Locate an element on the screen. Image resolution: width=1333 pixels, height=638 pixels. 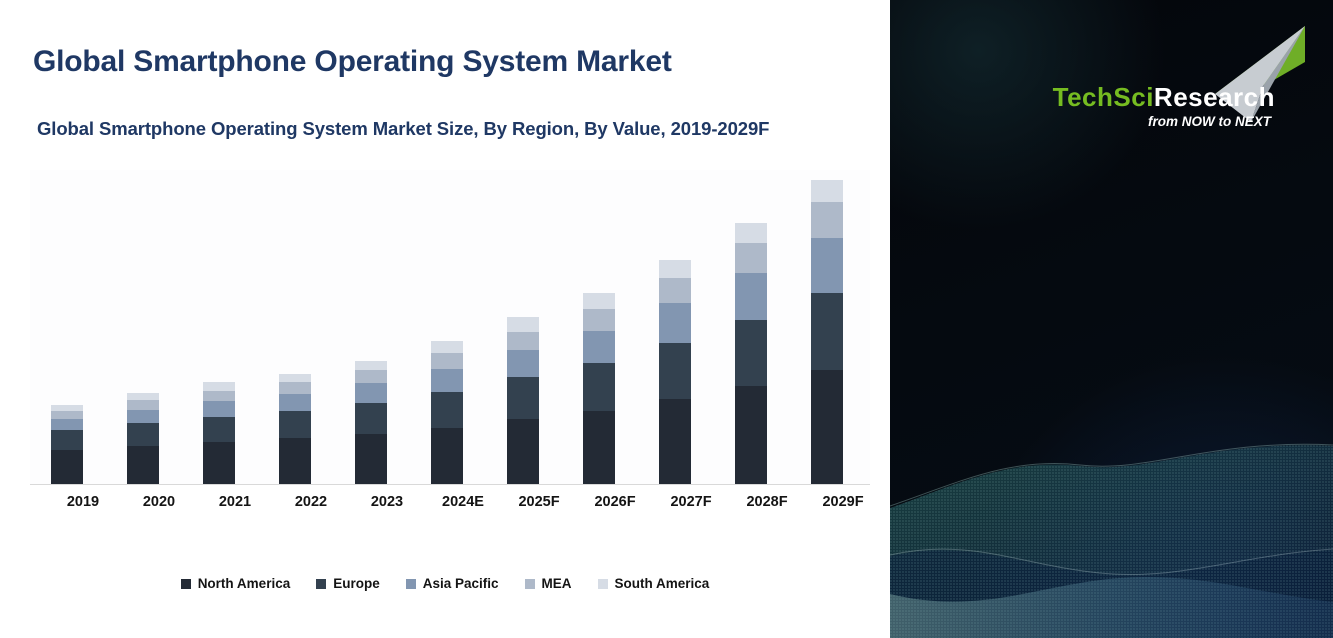
x-axis-label-2028F: 2028F is located at coordinates (767, 502).